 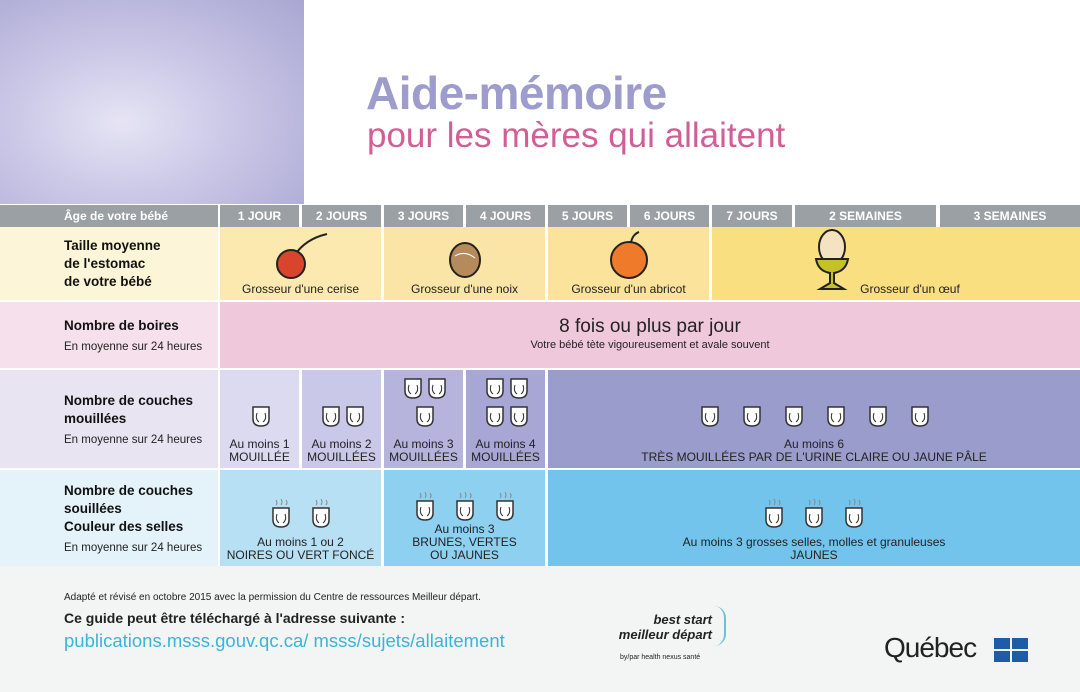 What do you see at coordinates (1010, 216) in the screenshot?
I see `header-column: 3 SEMAINES` at bounding box center [1010, 216].